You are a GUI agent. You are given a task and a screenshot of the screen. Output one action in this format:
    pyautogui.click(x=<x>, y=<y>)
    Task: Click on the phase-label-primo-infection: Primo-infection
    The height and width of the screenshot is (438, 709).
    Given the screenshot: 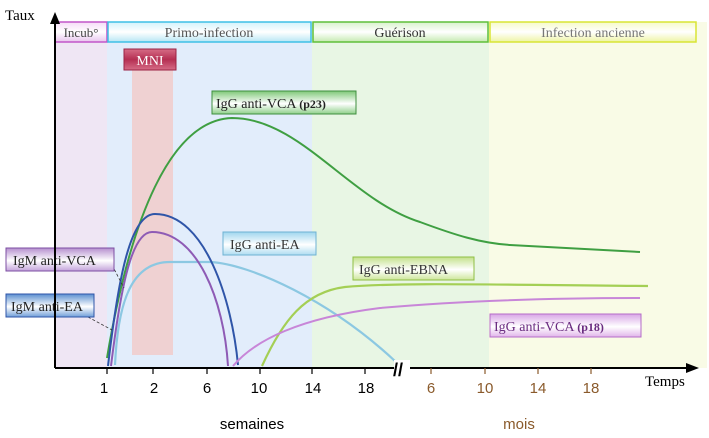 What is the action you would take?
    pyautogui.click(x=209, y=33)
    